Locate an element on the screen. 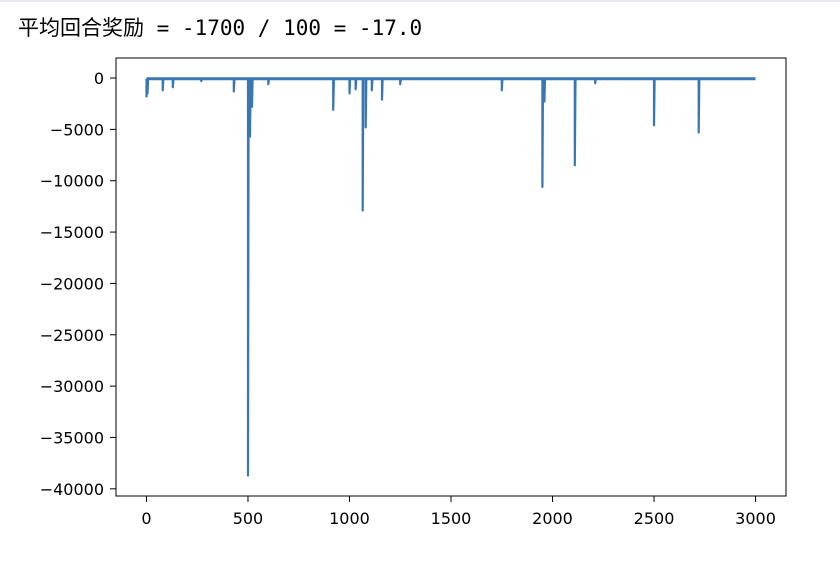  y-tick-label: −10000 is located at coordinates (72, 181).